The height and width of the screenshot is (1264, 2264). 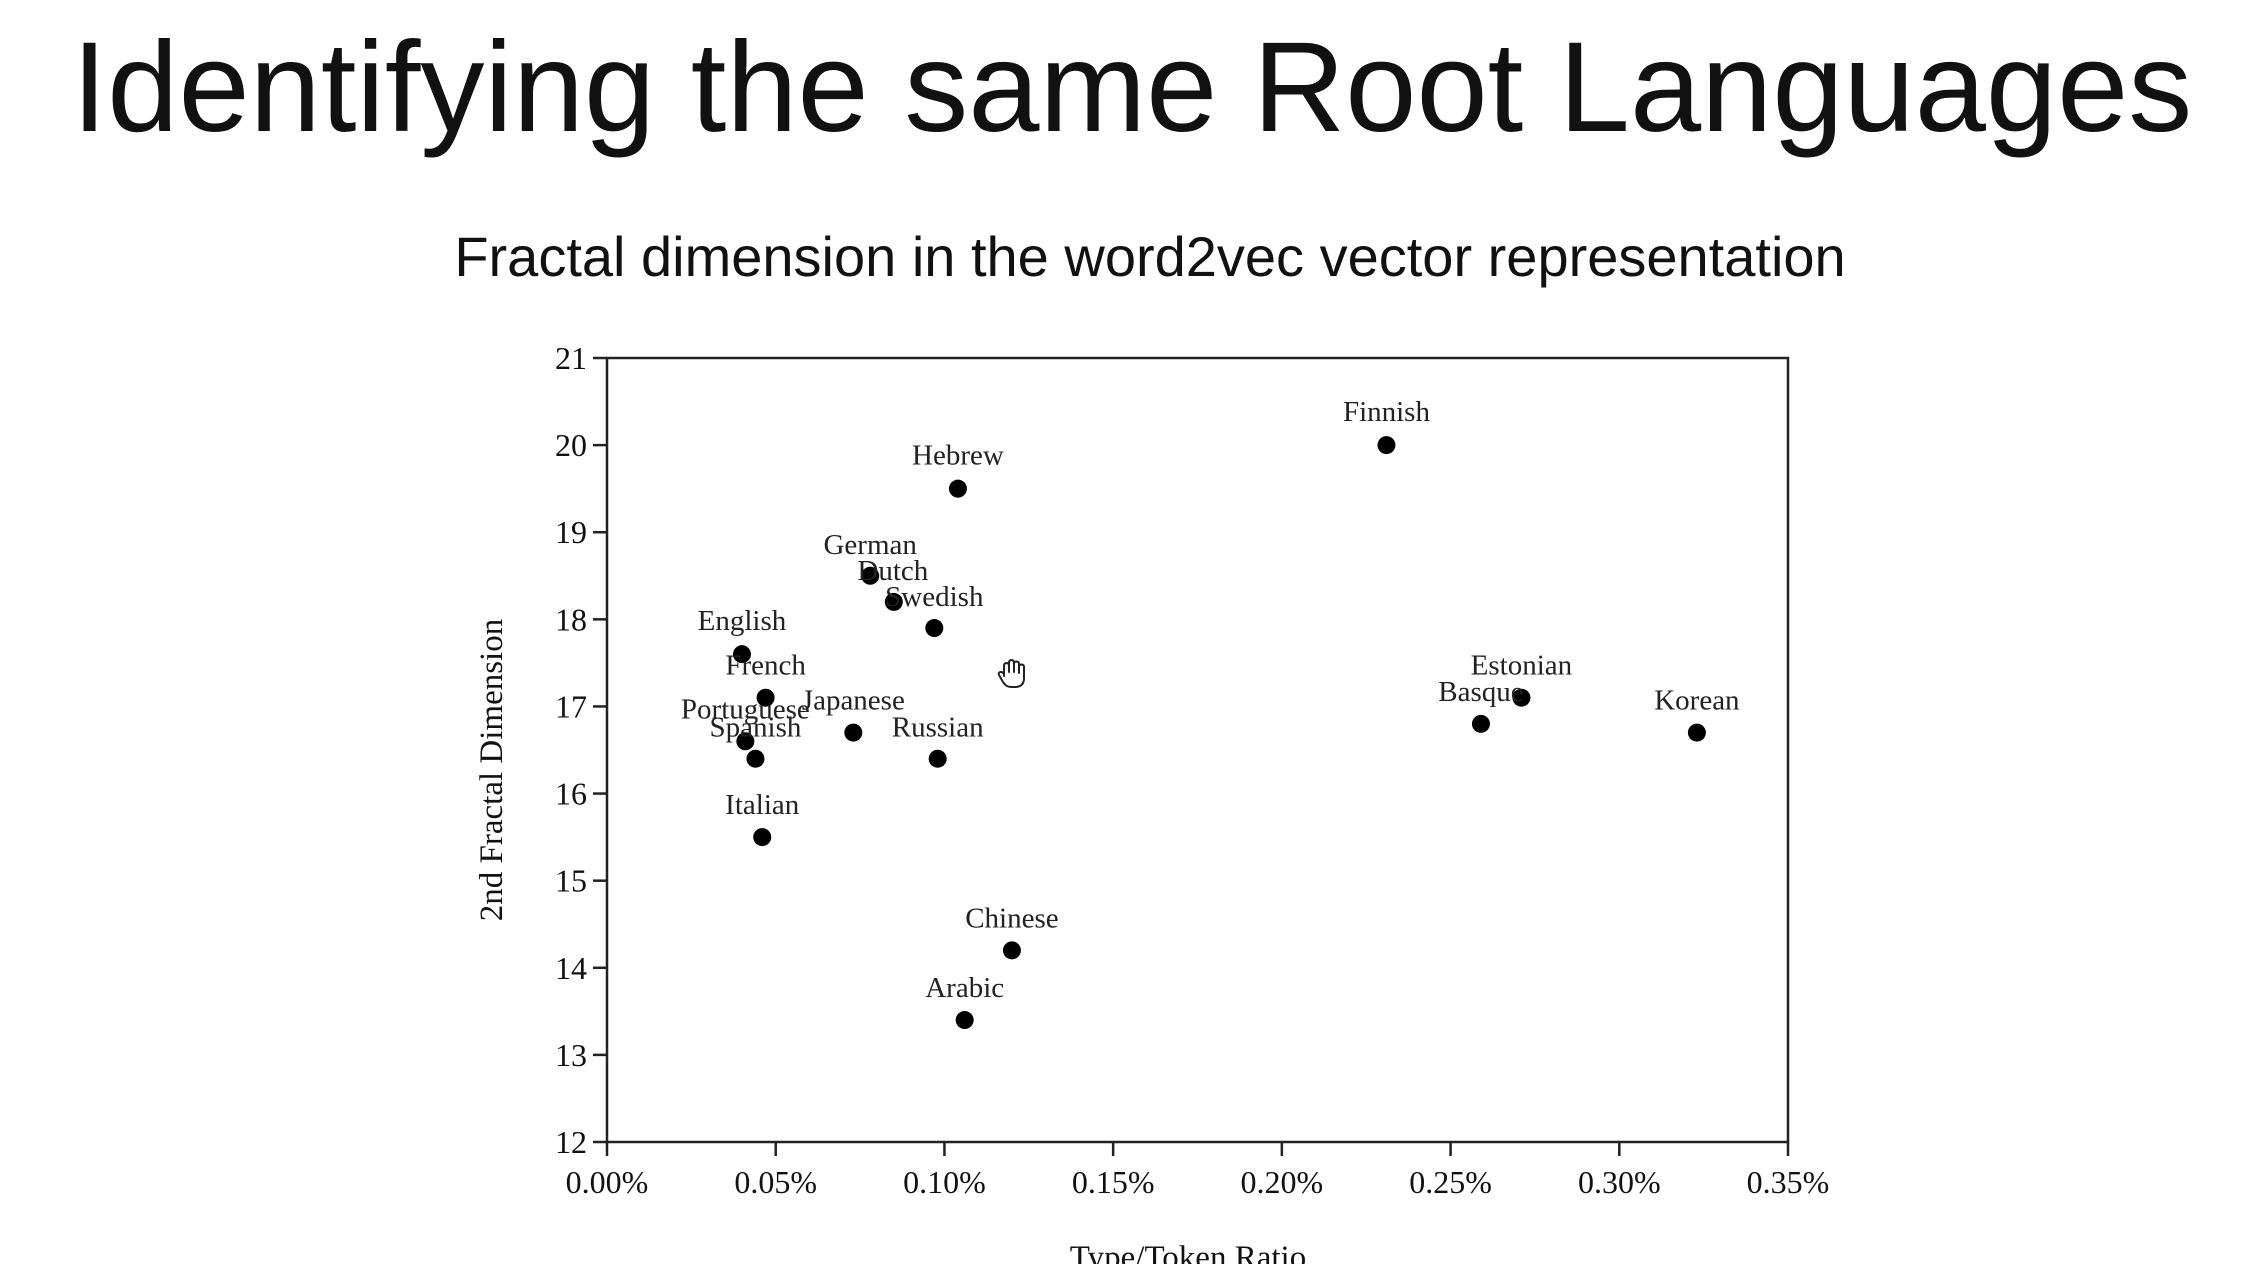 What do you see at coordinates (1619, 1182) in the screenshot?
I see `x-tick-label: 0.30%` at bounding box center [1619, 1182].